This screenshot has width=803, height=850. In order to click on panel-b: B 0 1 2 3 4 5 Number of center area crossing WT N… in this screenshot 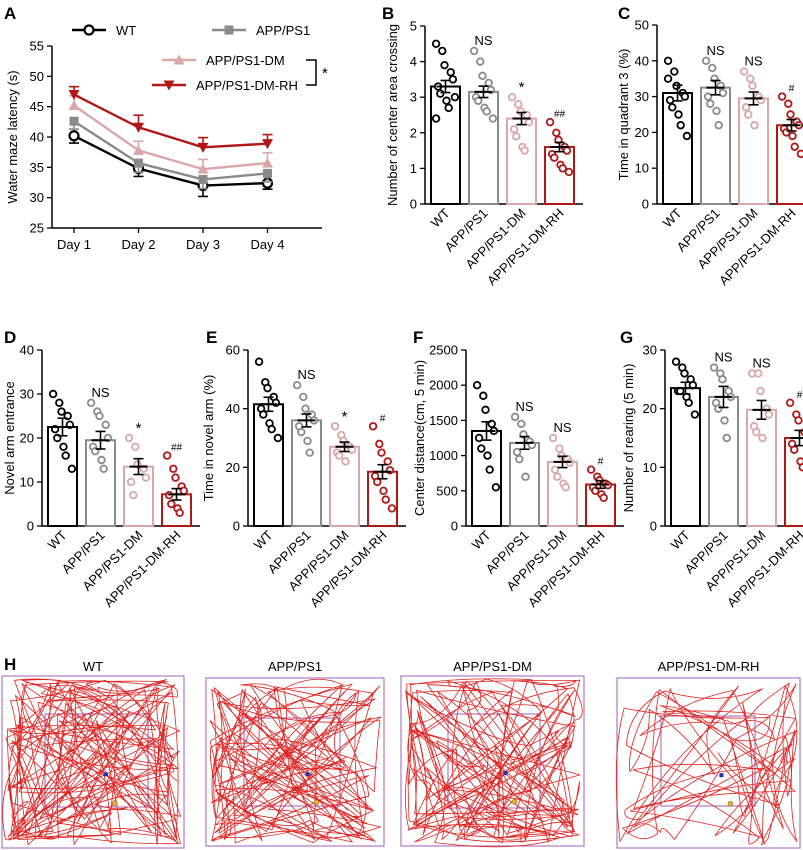, I will do `click(482, 146)`.